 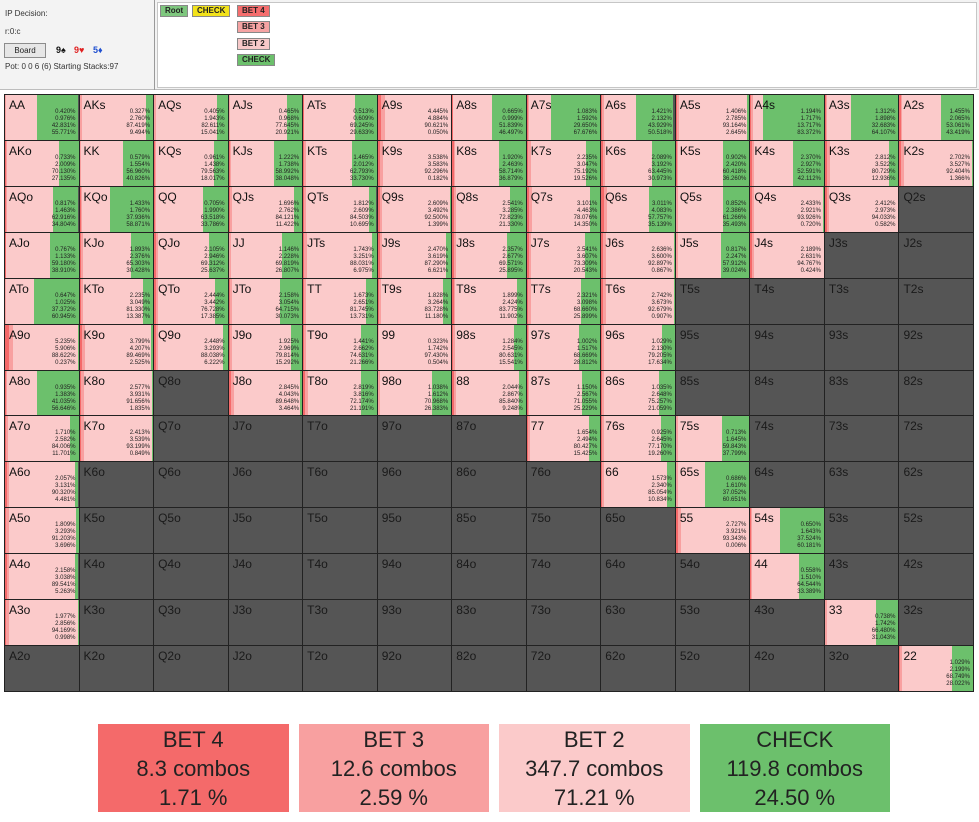 What do you see at coordinates (861, 668) in the screenshot?
I see `hand-cell: 32o` at bounding box center [861, 668].